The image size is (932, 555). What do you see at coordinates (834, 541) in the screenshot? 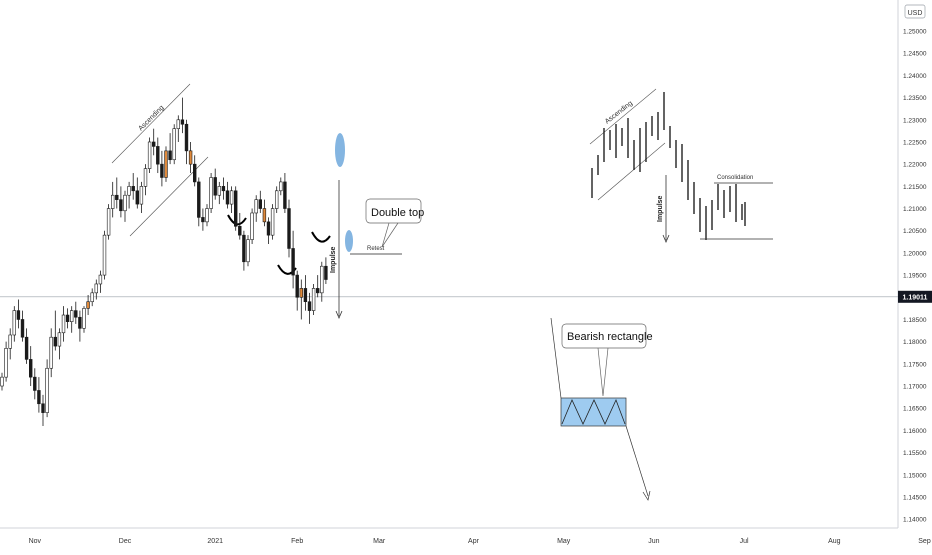
I see `time-tick-label: Aug` at bounding box center [834, 541].